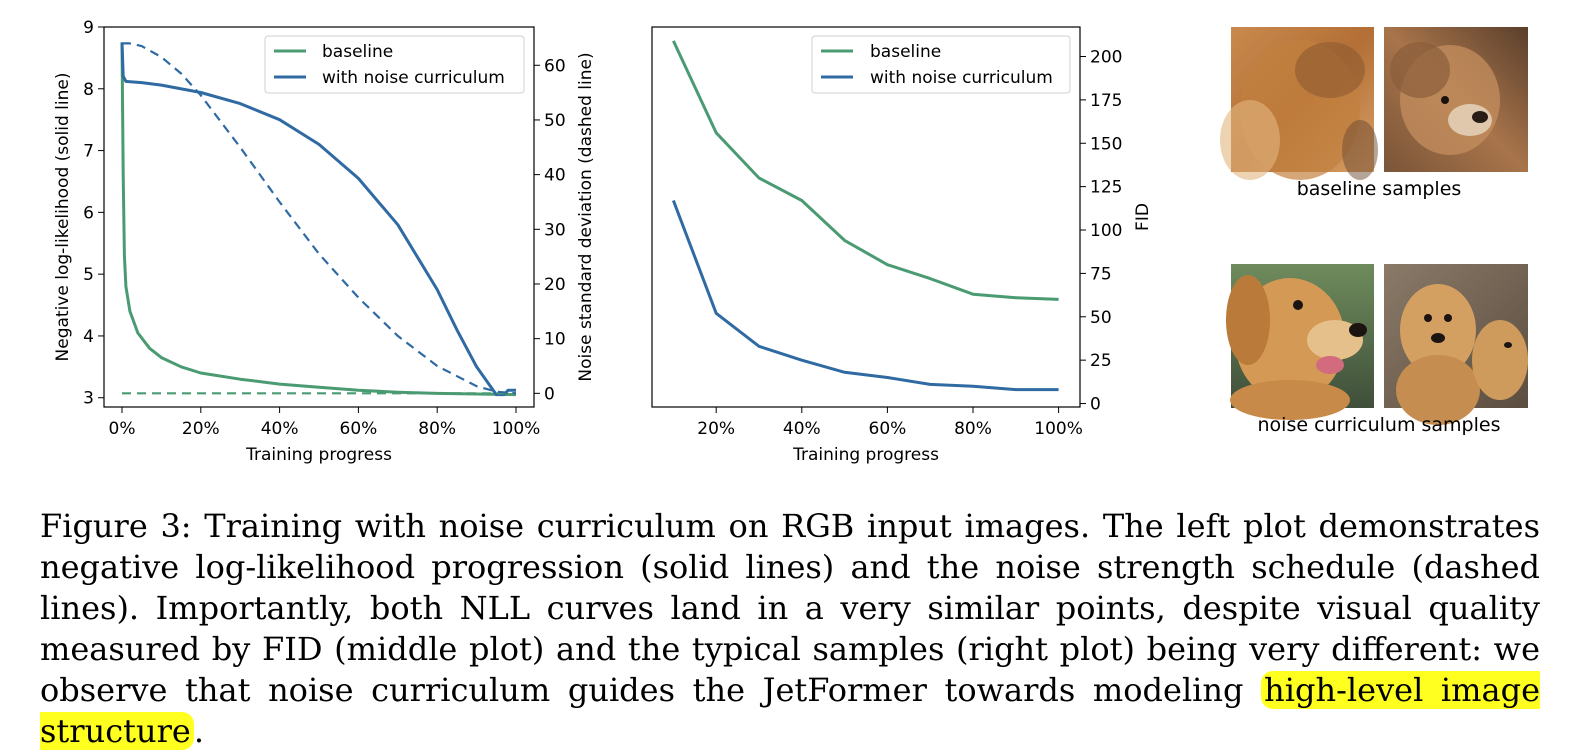 The width and height of the screenshot is (1580, 752). I want to click on noise-std-y-tick: 50, so click(550, 121).